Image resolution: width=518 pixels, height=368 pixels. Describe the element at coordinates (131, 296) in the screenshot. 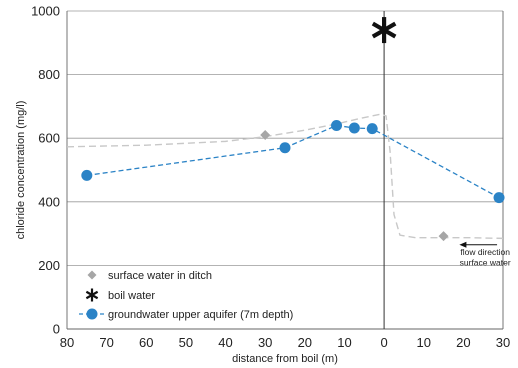

I see `legend-boil-water-label: boil water` at that location.